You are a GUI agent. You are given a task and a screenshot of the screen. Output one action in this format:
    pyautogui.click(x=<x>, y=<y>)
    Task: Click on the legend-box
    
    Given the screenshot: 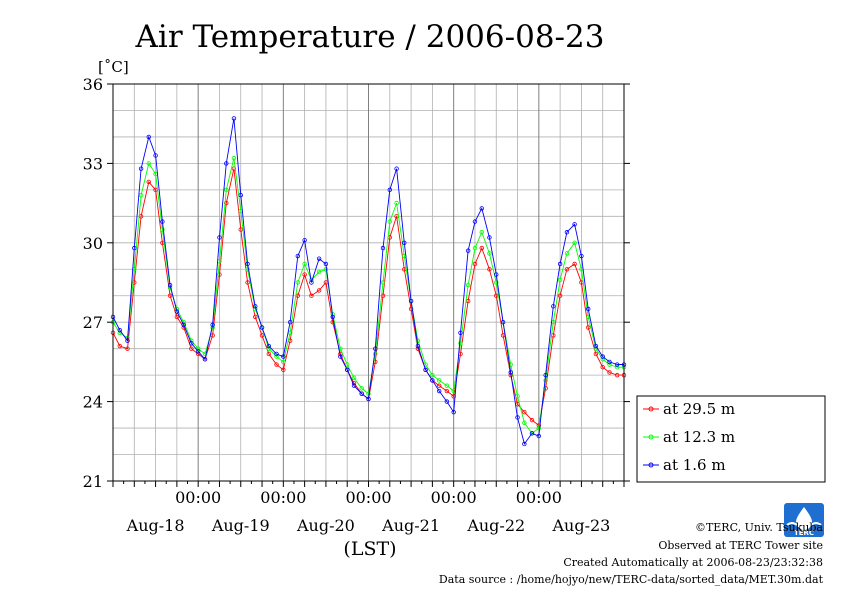 What is the action you would take?
    pyautogui.click(x=731, y=439)
    